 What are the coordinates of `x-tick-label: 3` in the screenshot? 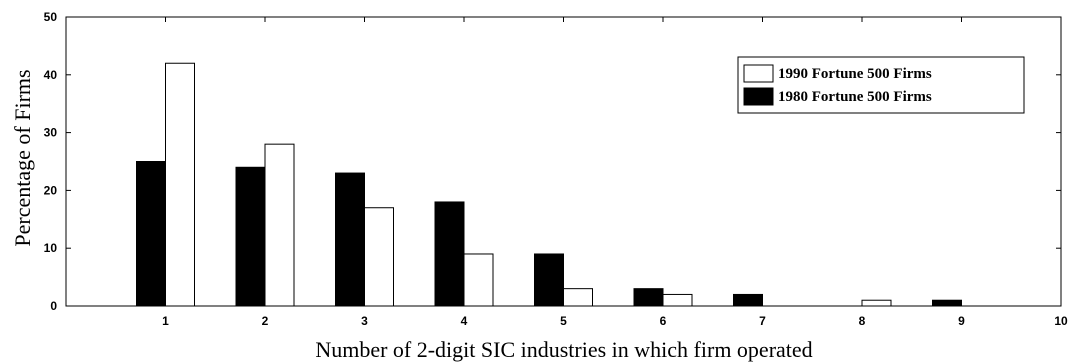 It's located at (364, 321).